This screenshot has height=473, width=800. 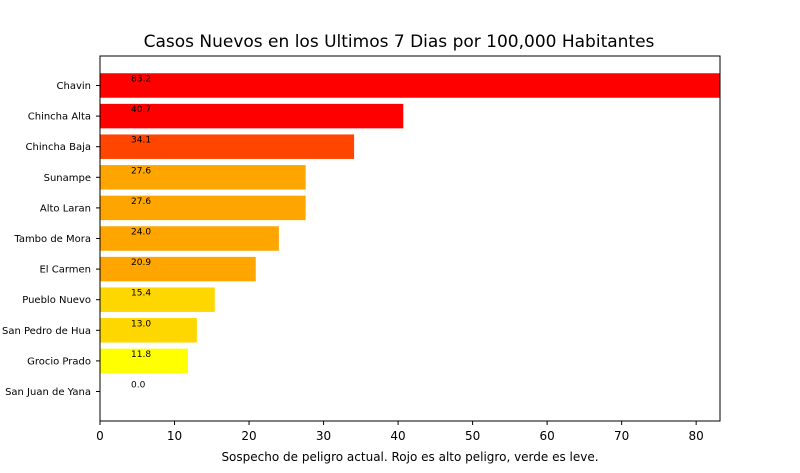 I want to click on data-label: 24.0, so click(x=141, y=233).